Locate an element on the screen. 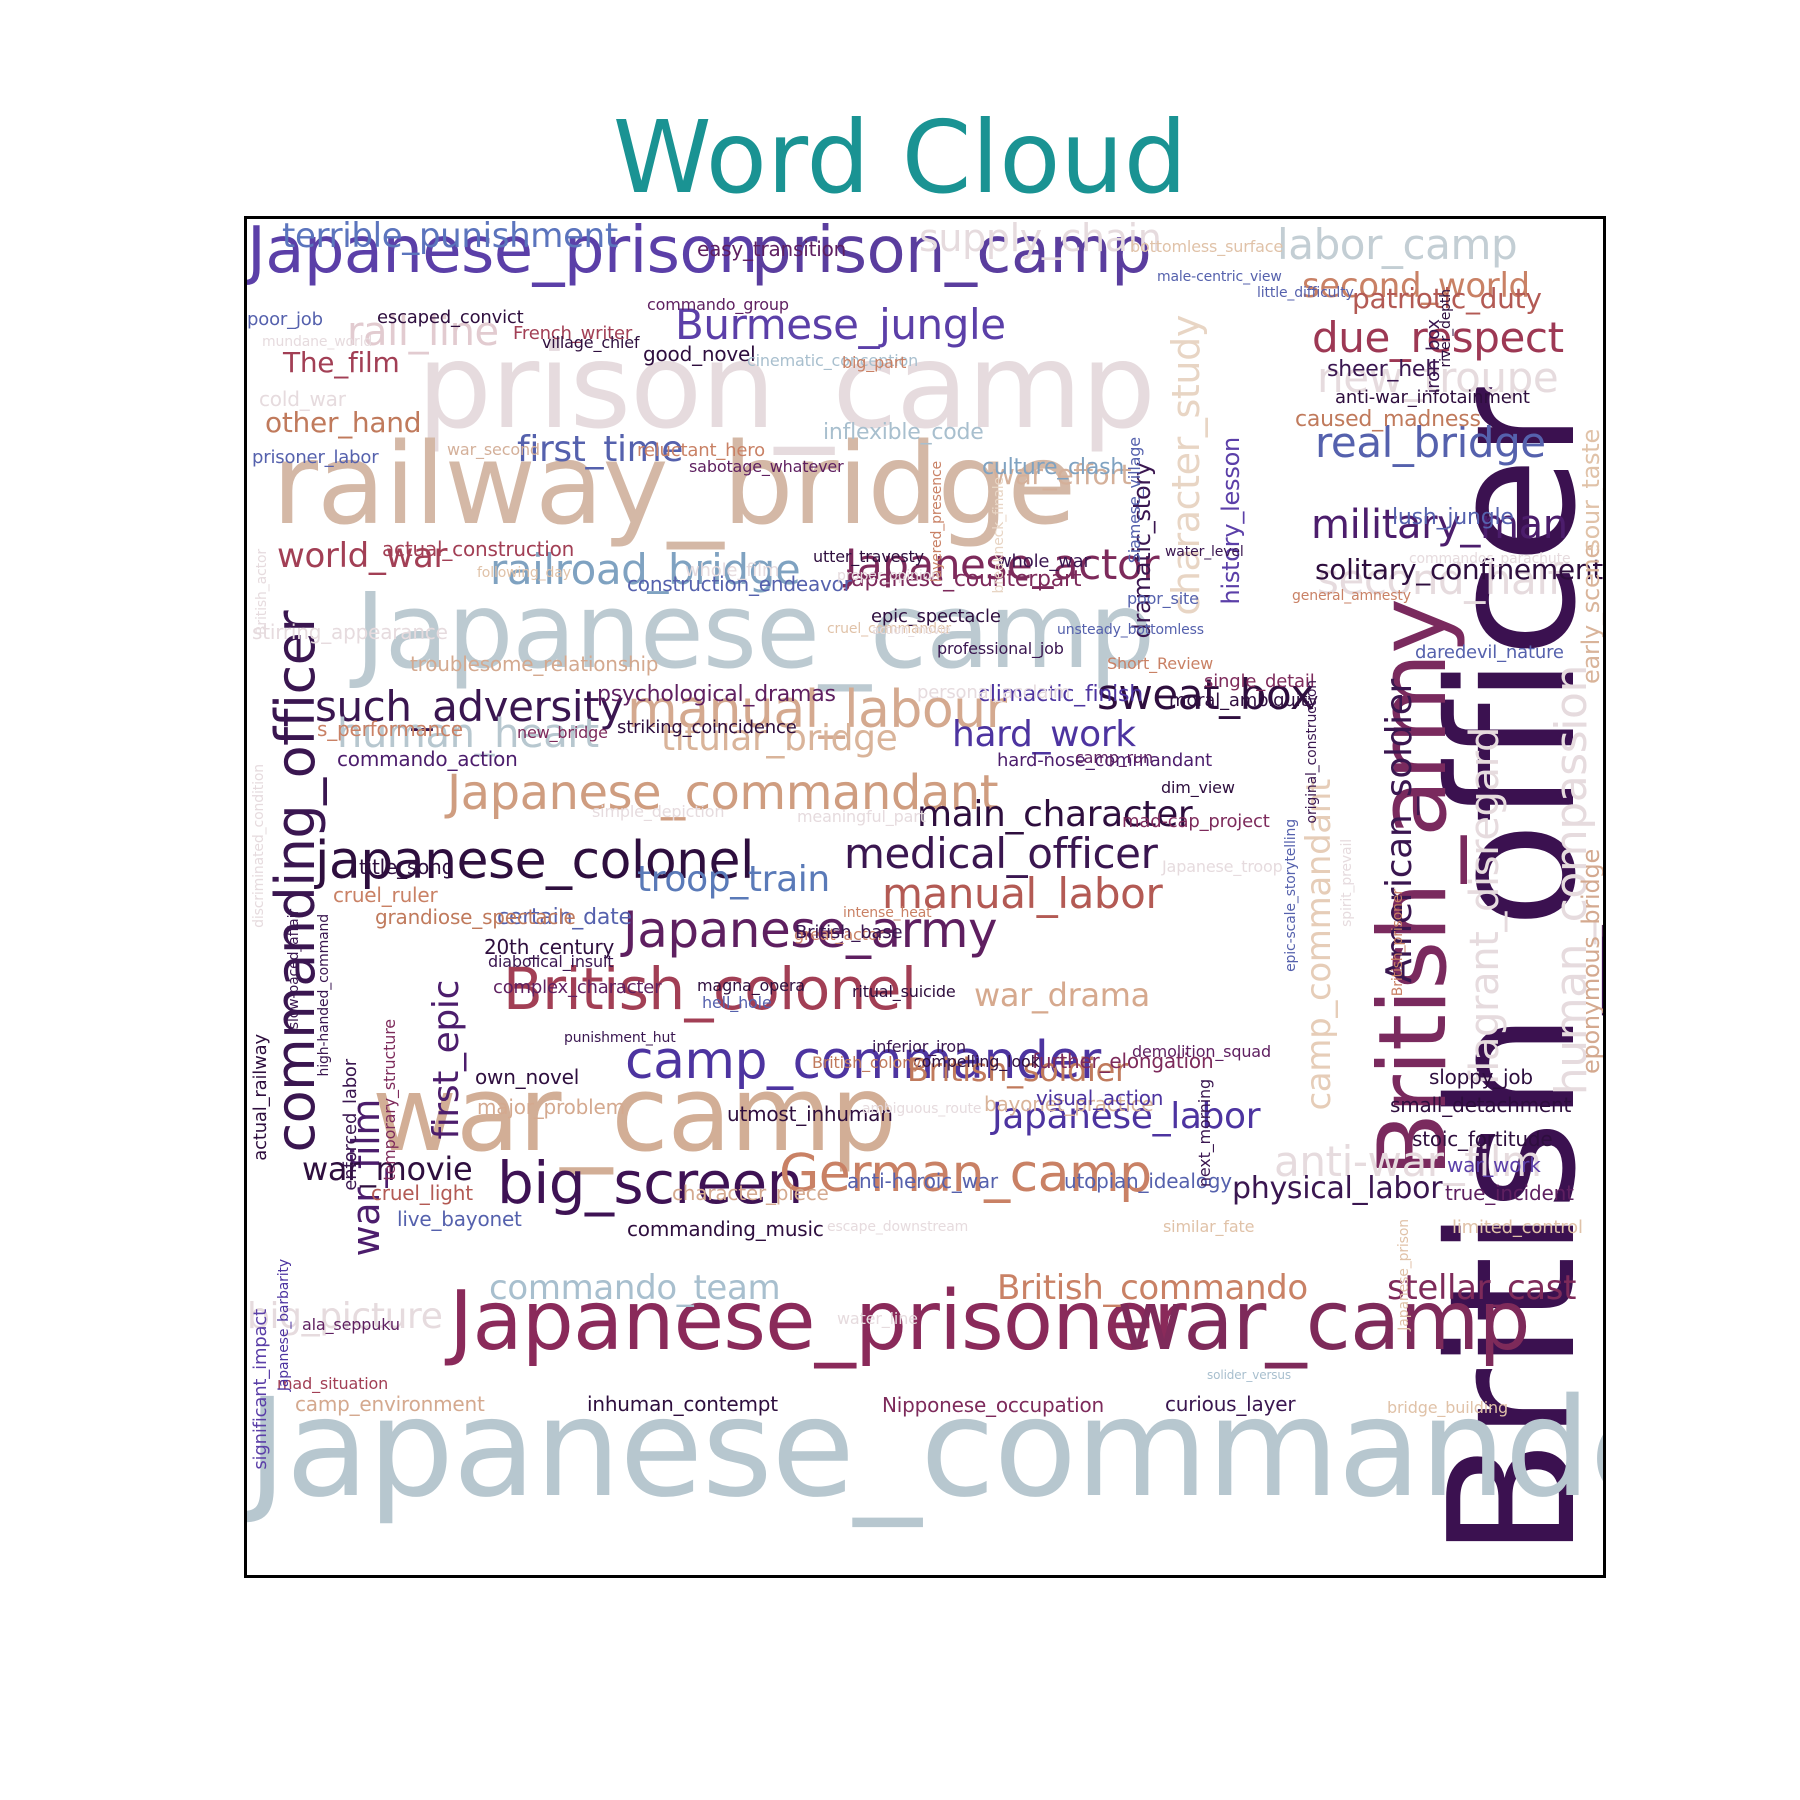 The image size is (1800, 1800). word-whole-war: whole_war is located at coordinates (1044, 562).